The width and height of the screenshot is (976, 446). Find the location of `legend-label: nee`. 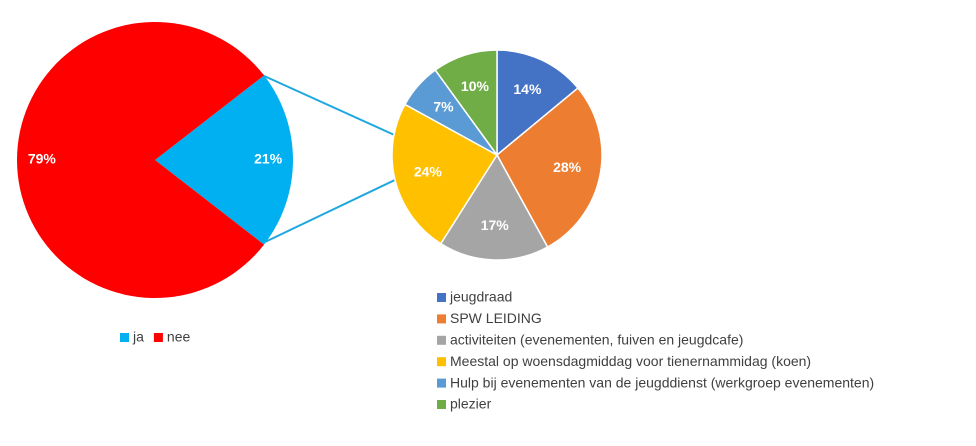

legend-label: nee is located at coordinates (179, 337).